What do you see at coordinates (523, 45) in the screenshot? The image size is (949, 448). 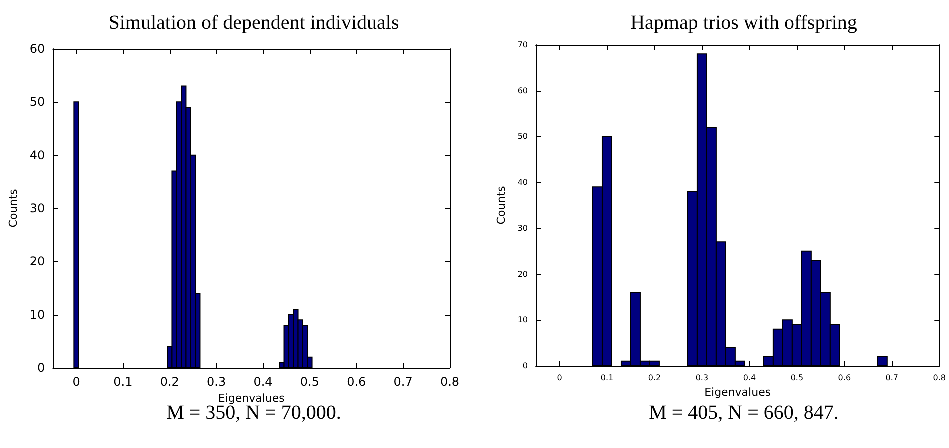 I see `y-tick-label: 70` at bounding box center [523, 45].